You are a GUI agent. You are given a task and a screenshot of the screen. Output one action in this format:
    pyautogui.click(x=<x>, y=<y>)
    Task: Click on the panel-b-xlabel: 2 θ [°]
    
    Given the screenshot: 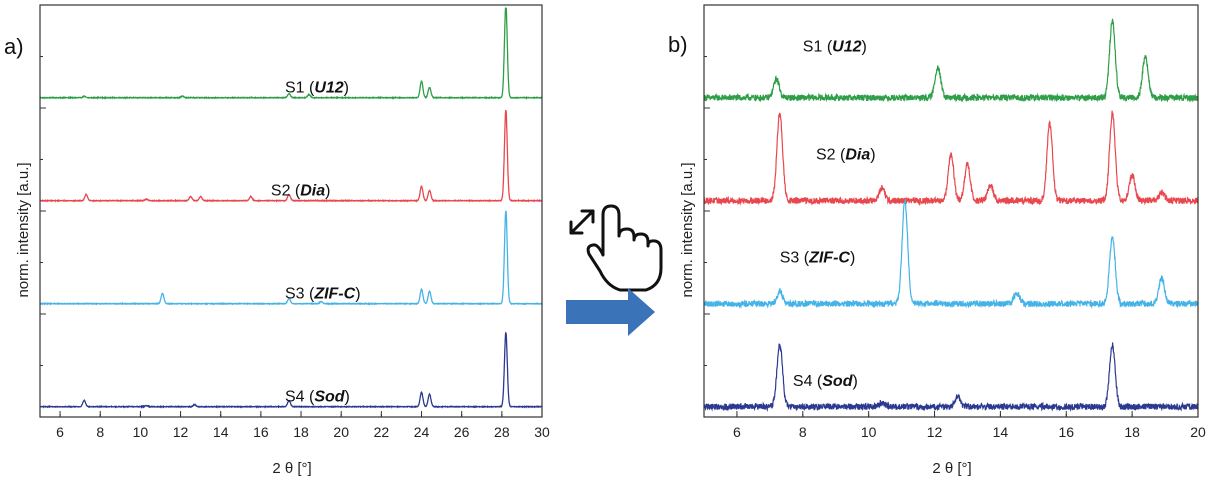 What is the action you would take?
    pyautogui.click(x=951, y=468)
    